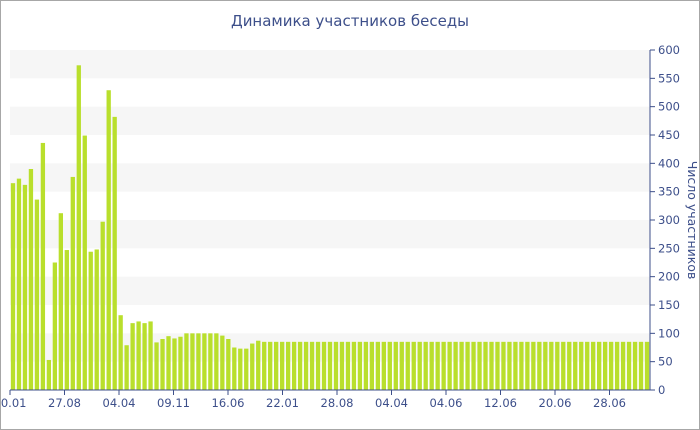 The width and height of the screenshot is (700, 430). What do you see at coordinates (669, 78) in the screenshot?
I see `y-tick-label: 550` at bounding box center [669, 78].